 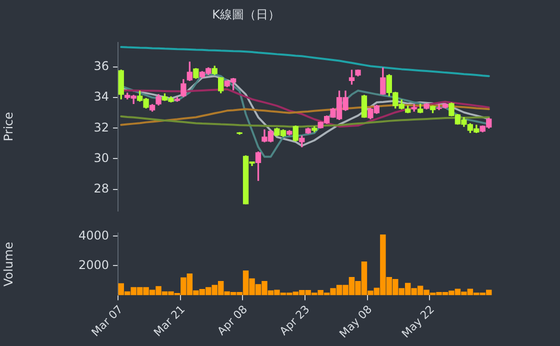 What do you see at coordinates (101, 157) in the screenshot?
I see `y-tick-label: 30` at bounding box center [101, 157].